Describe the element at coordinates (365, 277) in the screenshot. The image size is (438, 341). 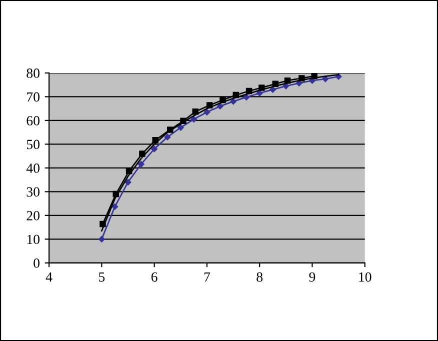
I see `x-tick-label: 10` at that location.